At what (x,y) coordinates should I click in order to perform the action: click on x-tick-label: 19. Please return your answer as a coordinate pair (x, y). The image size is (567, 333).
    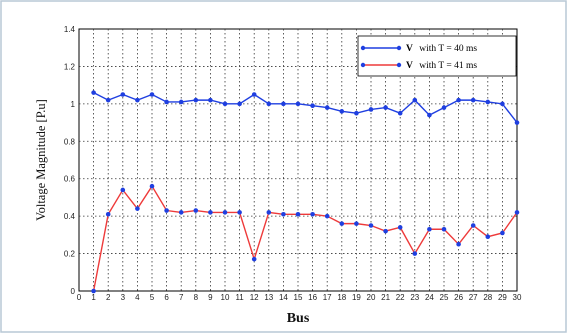
    Looking at the image, I should click on (356, 297).